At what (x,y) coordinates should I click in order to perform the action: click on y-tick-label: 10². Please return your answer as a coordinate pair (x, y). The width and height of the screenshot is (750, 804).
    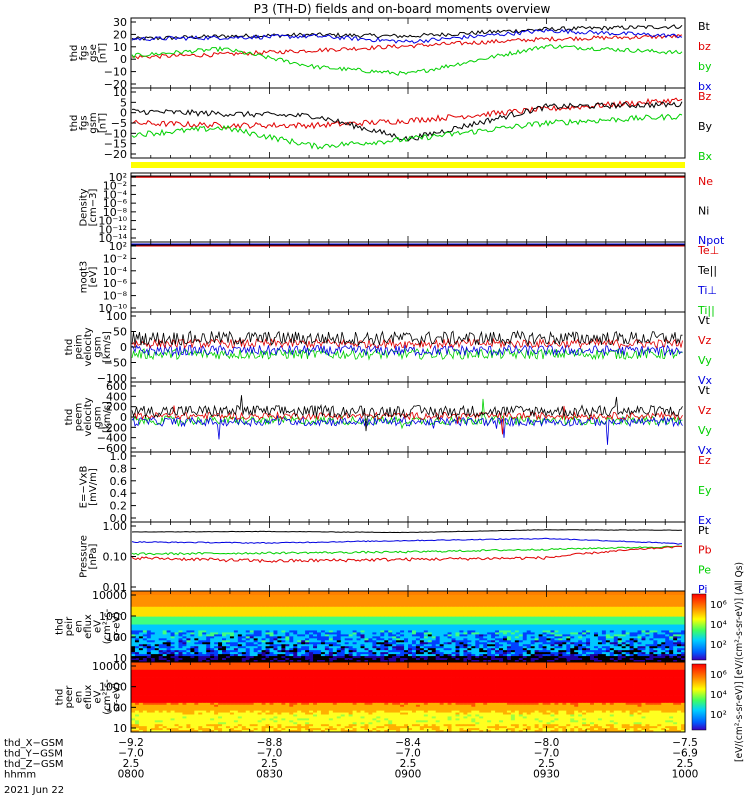
    Looking at the image, I should click on (118, 246).